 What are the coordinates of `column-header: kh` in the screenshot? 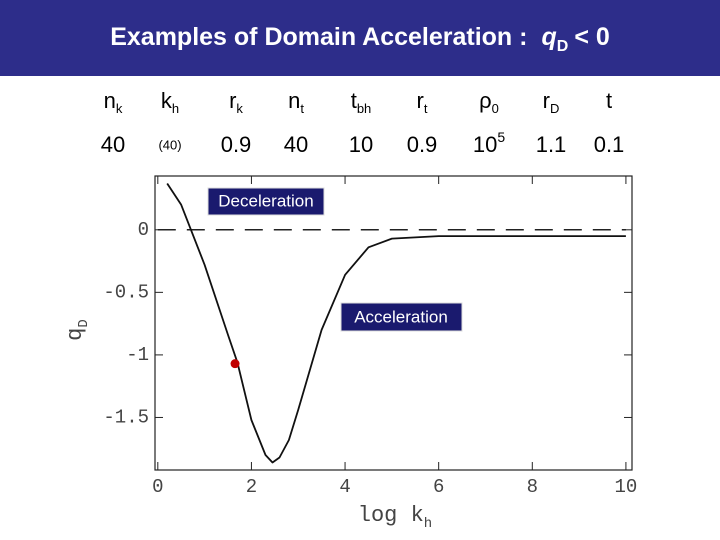 It's located at (170, 102).